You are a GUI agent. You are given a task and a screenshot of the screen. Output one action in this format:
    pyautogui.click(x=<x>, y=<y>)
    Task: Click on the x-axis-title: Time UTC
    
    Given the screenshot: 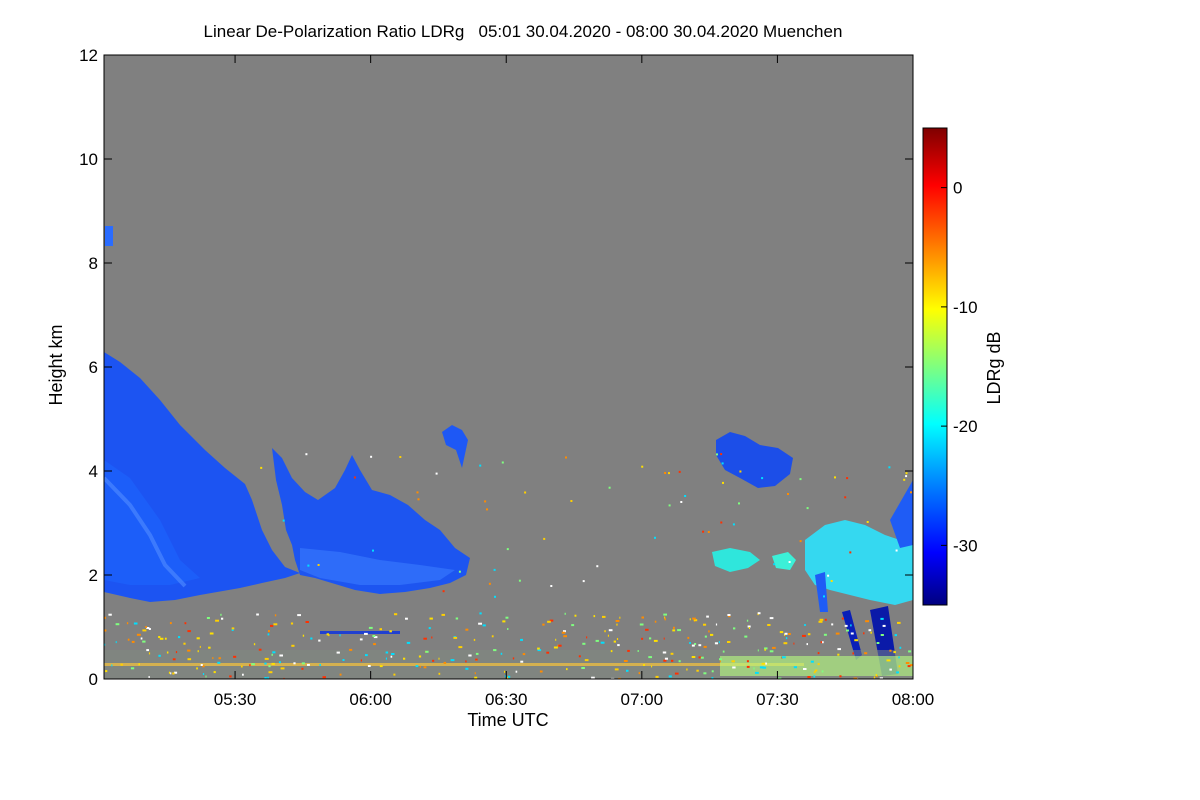 What is the action you would take?
    pyautogui.click(x=507, y=720)
    